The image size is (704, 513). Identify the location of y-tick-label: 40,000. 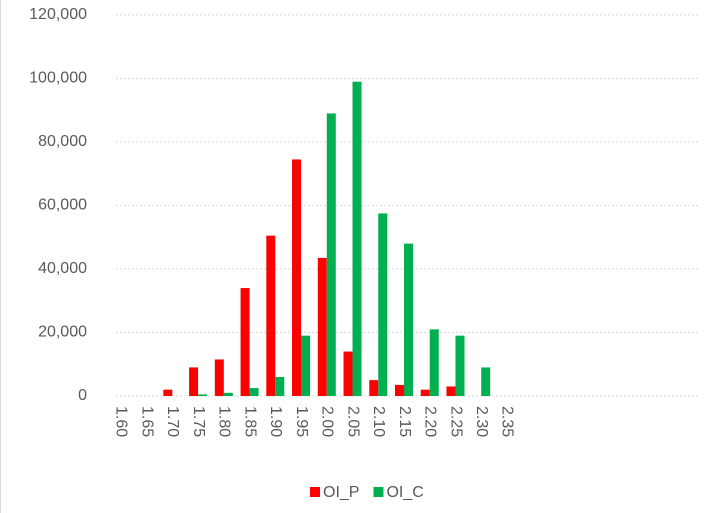
(62, 268).